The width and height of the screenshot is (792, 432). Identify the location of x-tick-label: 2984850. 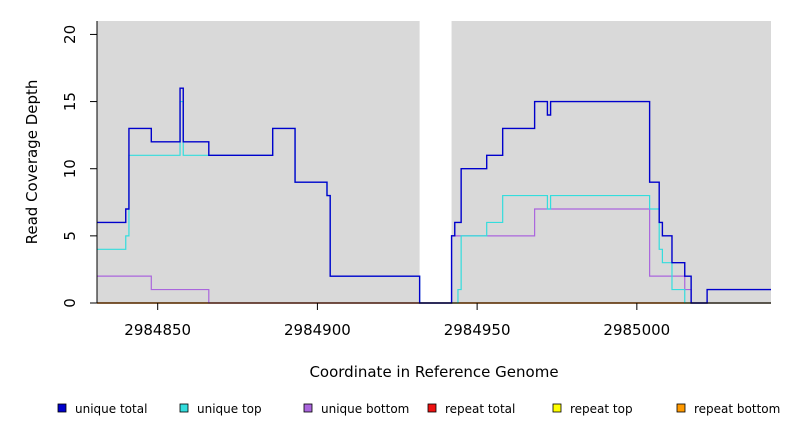
(157, 330).